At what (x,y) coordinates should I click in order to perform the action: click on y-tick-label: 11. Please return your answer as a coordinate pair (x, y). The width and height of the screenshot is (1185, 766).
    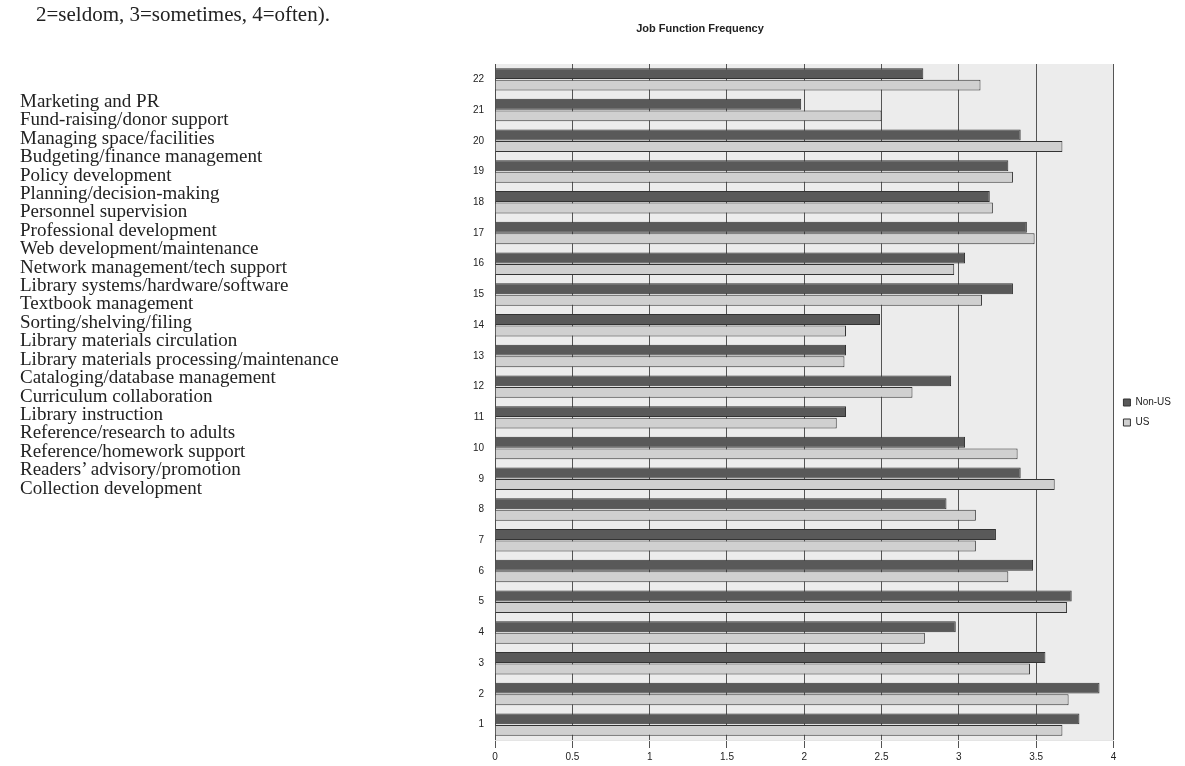
    Looking at the image, I should click on (479, 417).